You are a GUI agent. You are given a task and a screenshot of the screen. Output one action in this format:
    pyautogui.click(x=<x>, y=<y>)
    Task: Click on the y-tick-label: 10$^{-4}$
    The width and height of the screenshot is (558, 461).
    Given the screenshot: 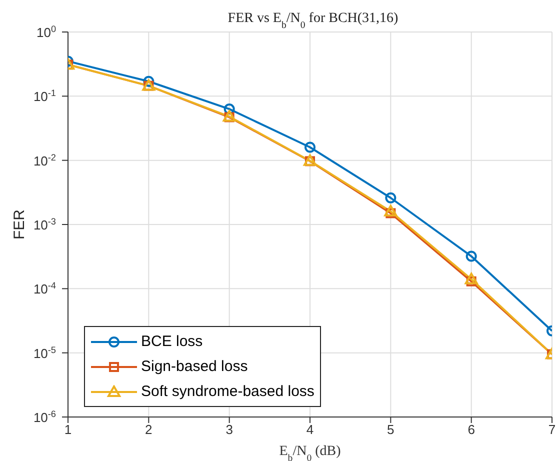 What is the action you would take?
    pyautogui.click(x=44, y=288)
    